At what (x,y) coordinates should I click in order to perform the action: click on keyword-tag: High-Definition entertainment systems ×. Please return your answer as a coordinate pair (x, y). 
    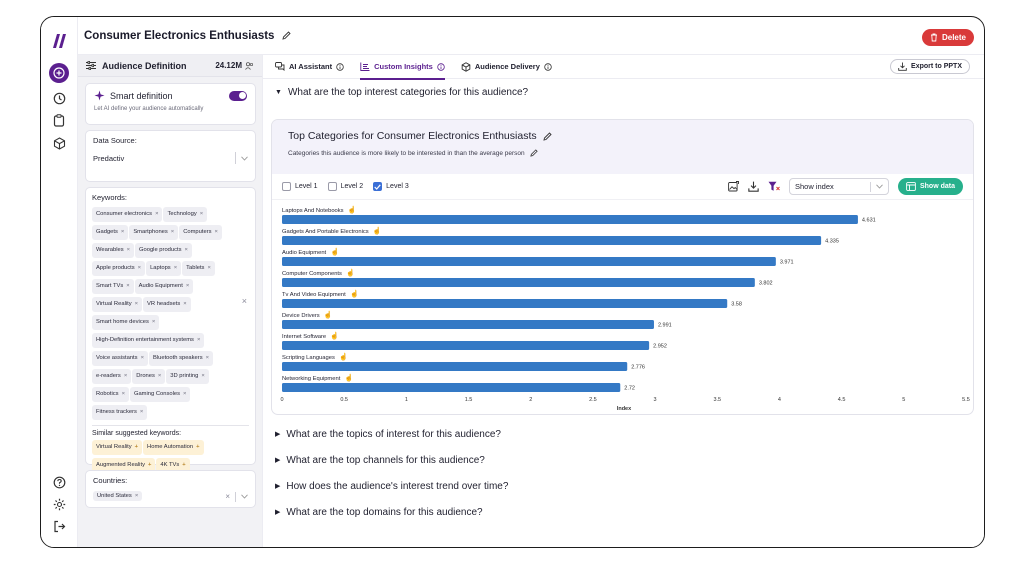
    Looking at the image, I should click on (148, 340).